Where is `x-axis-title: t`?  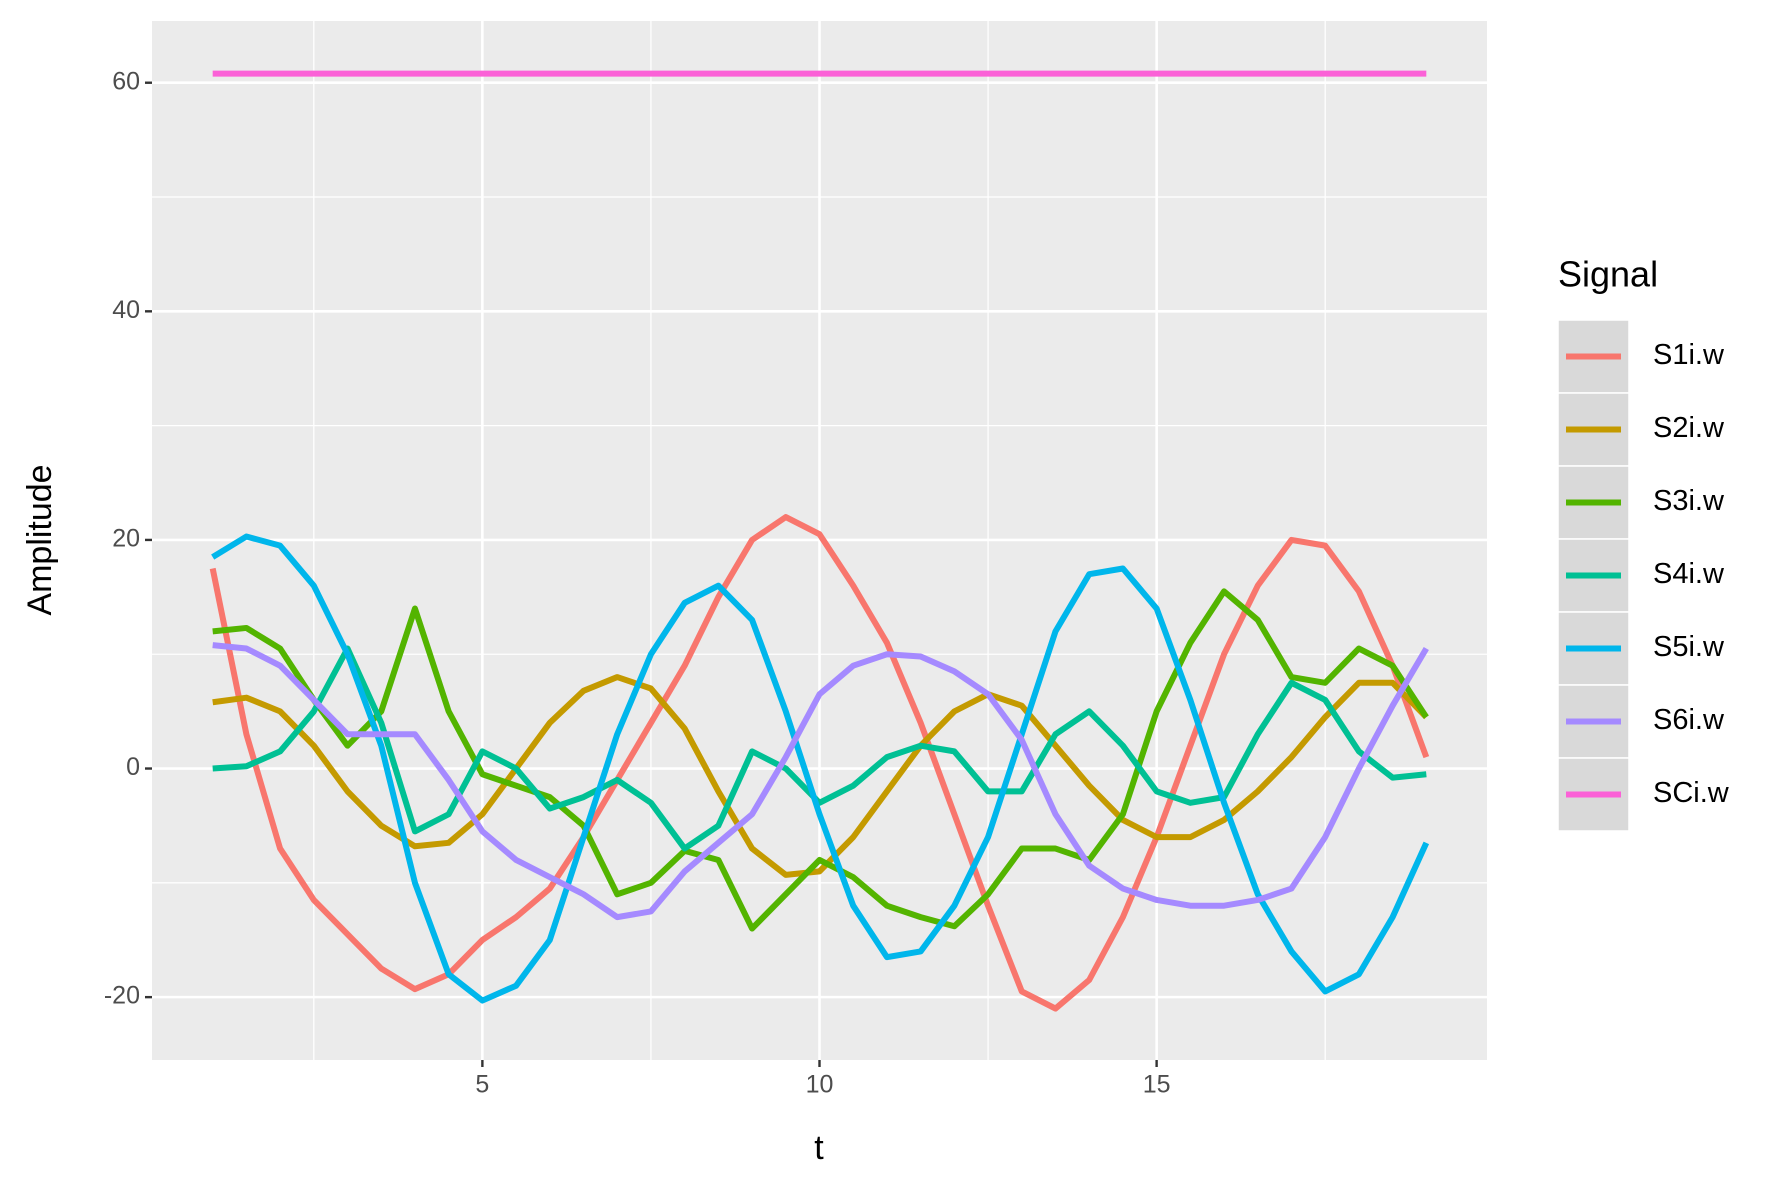
x-axis-title: t is located at coordinates (819, 1148).